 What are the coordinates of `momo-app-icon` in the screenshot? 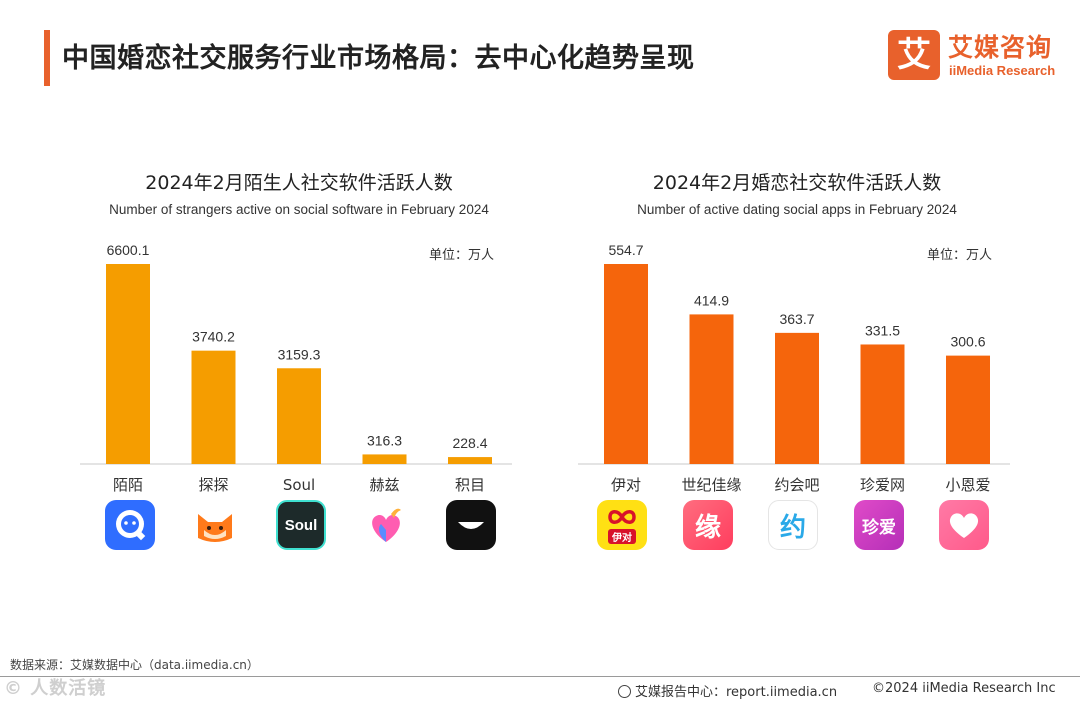 It's located at (130, 525).